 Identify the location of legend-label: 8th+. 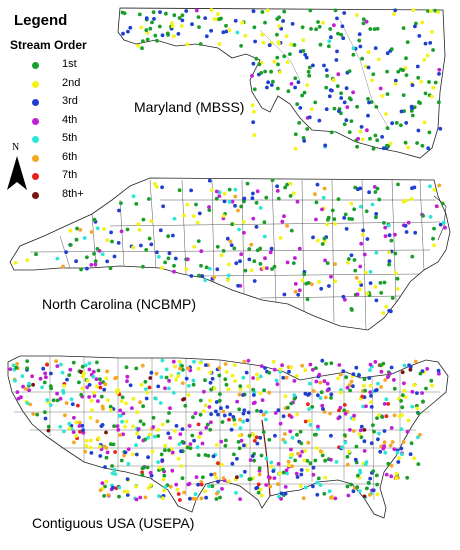
(73, 193).